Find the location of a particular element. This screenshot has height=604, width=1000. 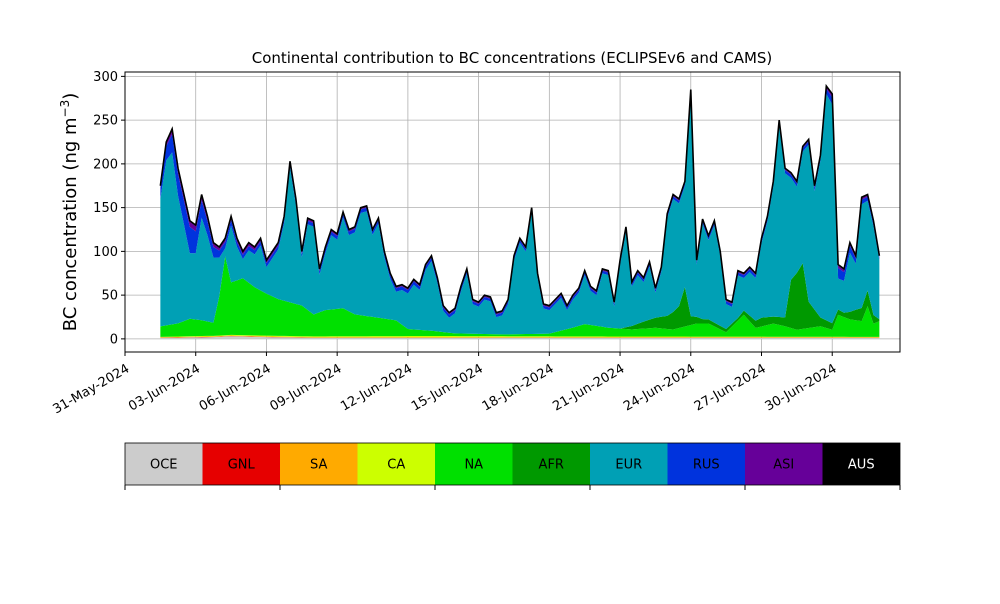

legend-label-ca: CA is located at coordinates (396, 465).